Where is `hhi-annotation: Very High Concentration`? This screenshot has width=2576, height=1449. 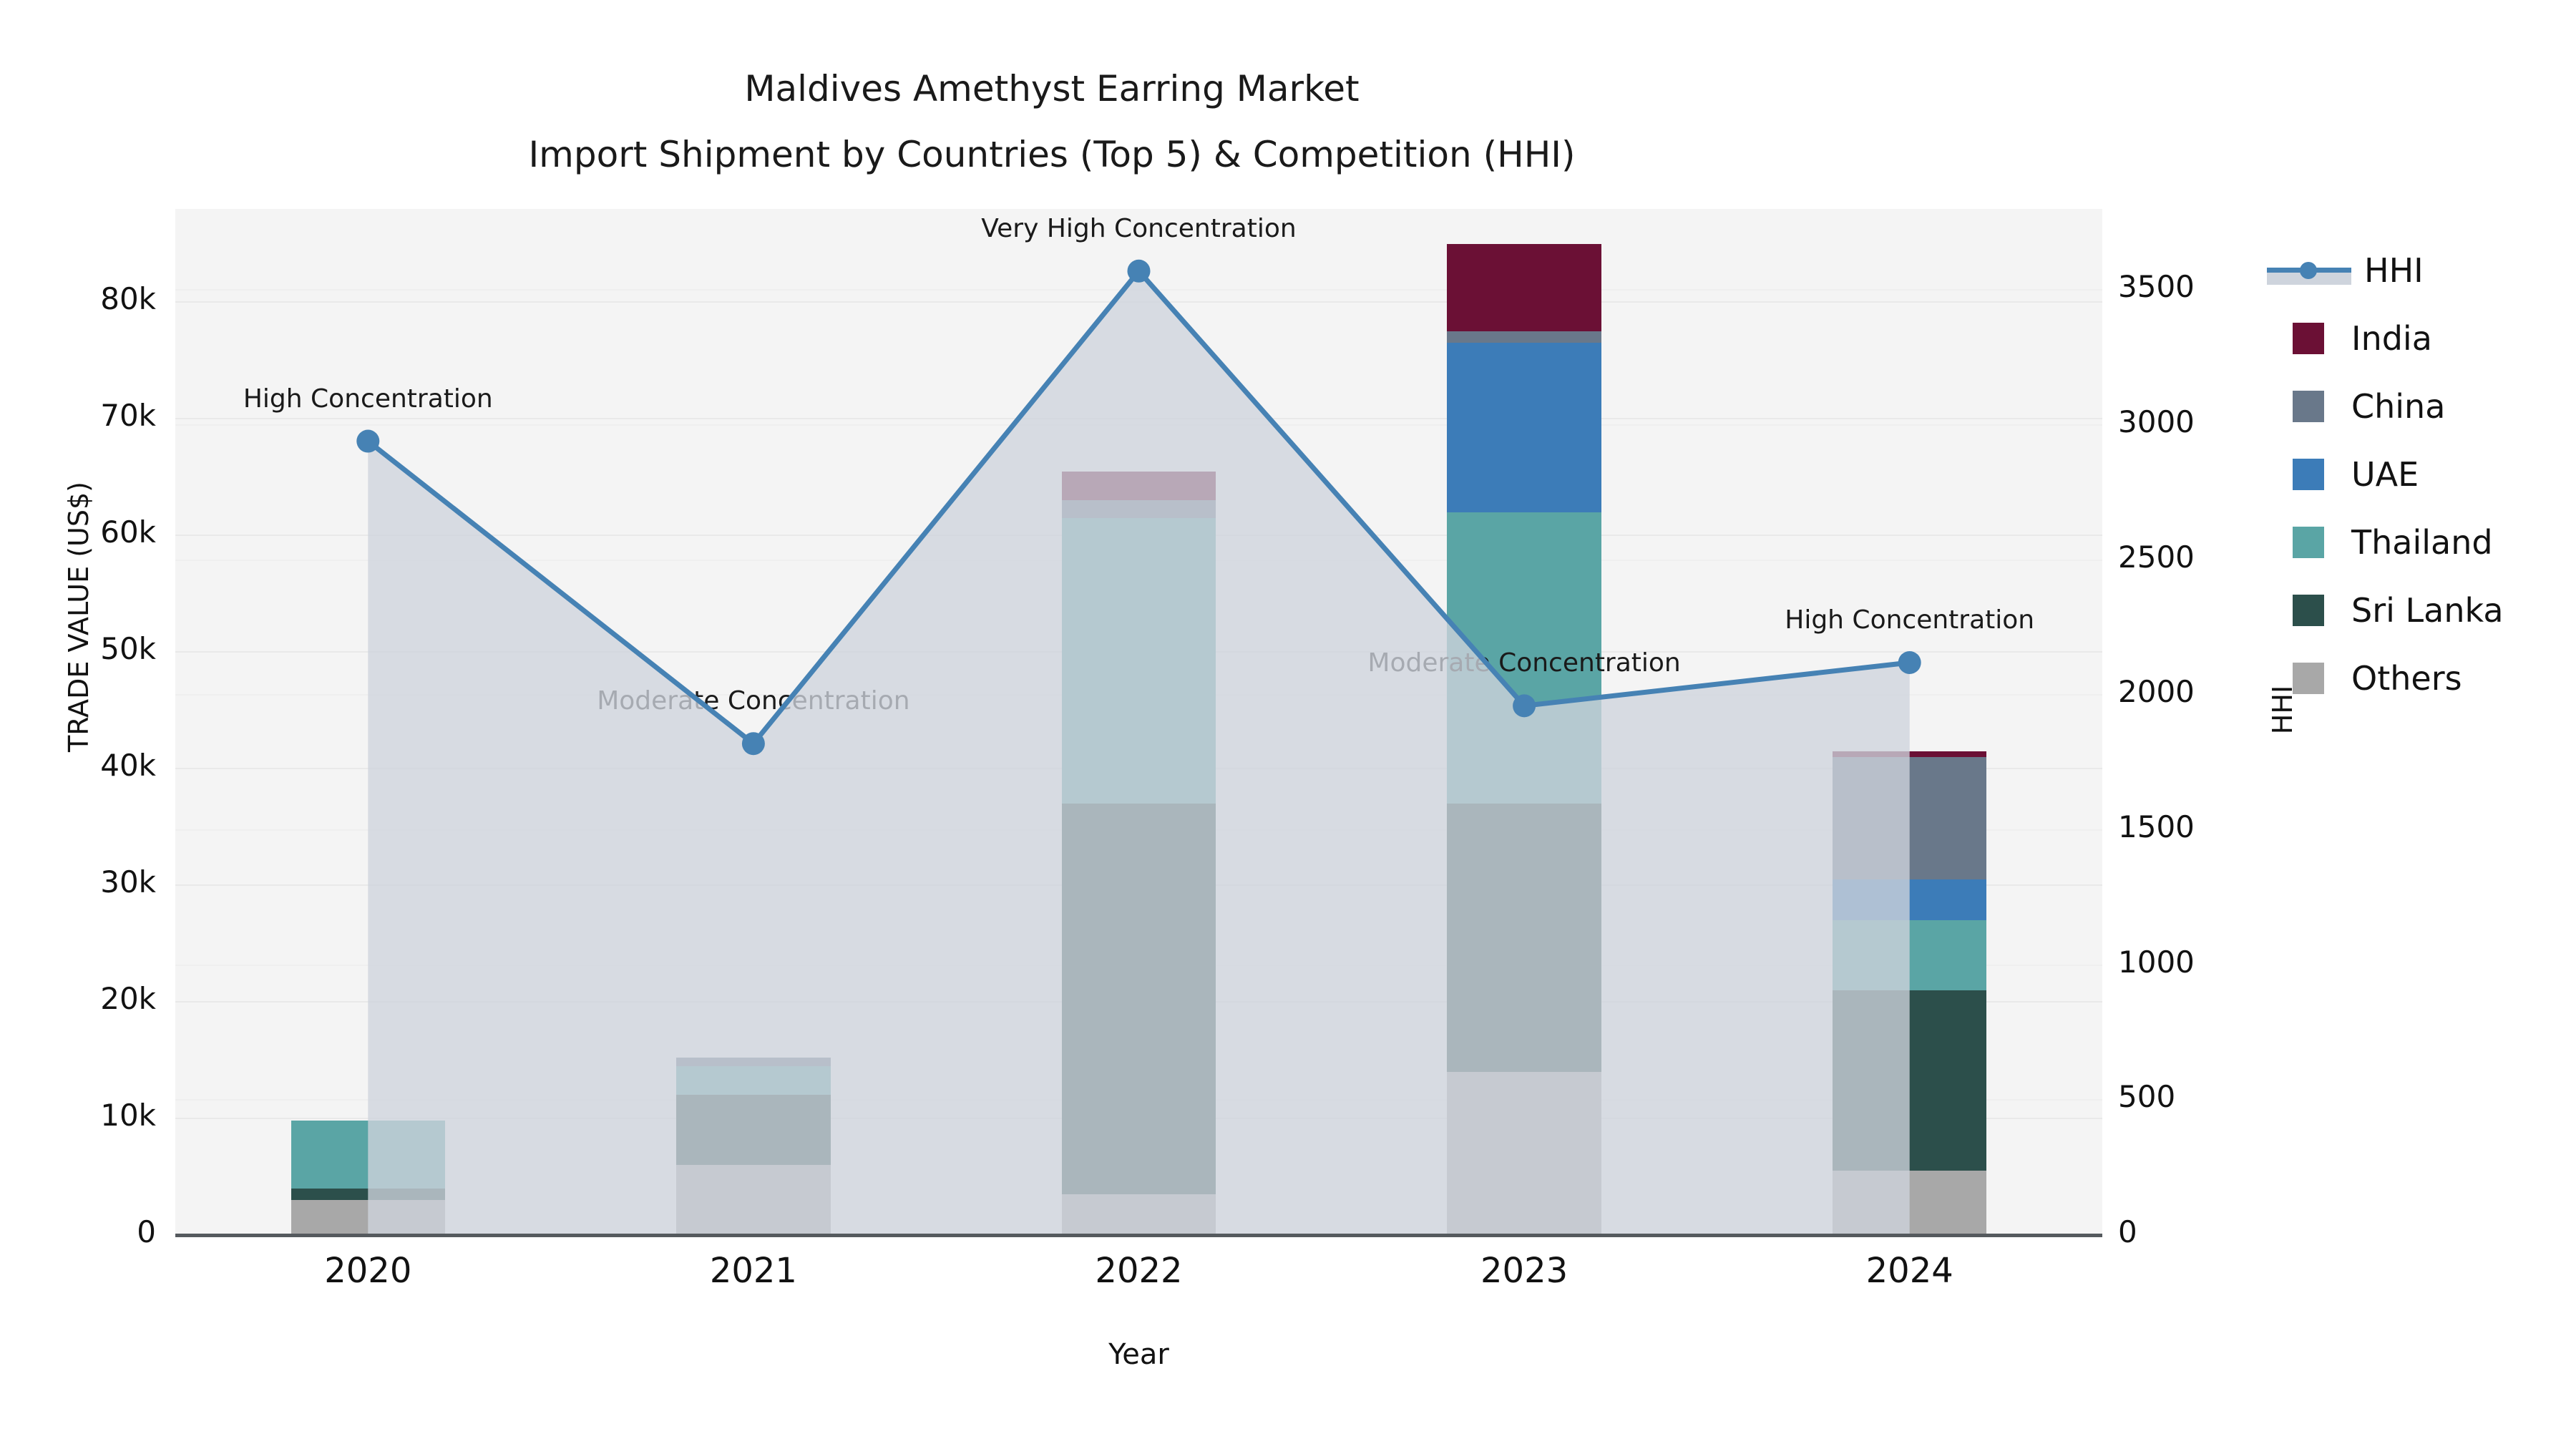
hhi-annotation: Very High Concentration is located at coordinates (1139, 228).